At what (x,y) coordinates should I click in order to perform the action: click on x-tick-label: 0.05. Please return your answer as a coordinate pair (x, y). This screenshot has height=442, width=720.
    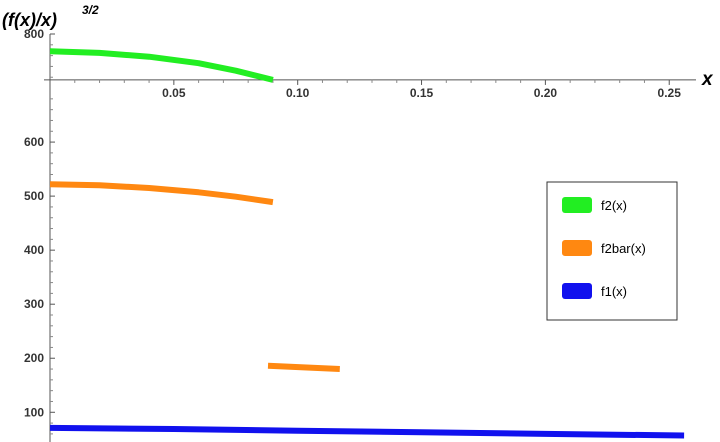
    Looking at the image, I should click on (174, 93).